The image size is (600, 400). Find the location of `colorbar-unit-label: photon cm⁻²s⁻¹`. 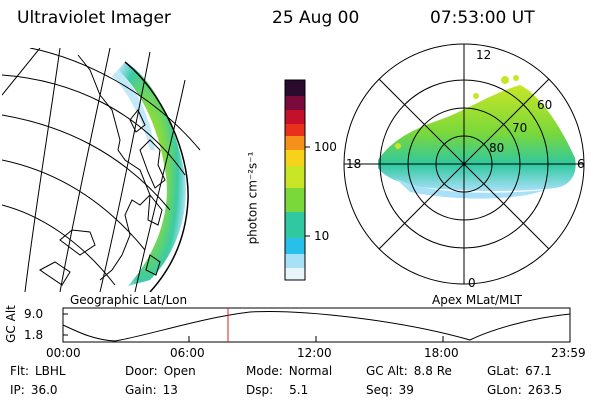

colorbar-unit-label: photon cm⁻²s⁻¹ is located at coordinates (252, 198).